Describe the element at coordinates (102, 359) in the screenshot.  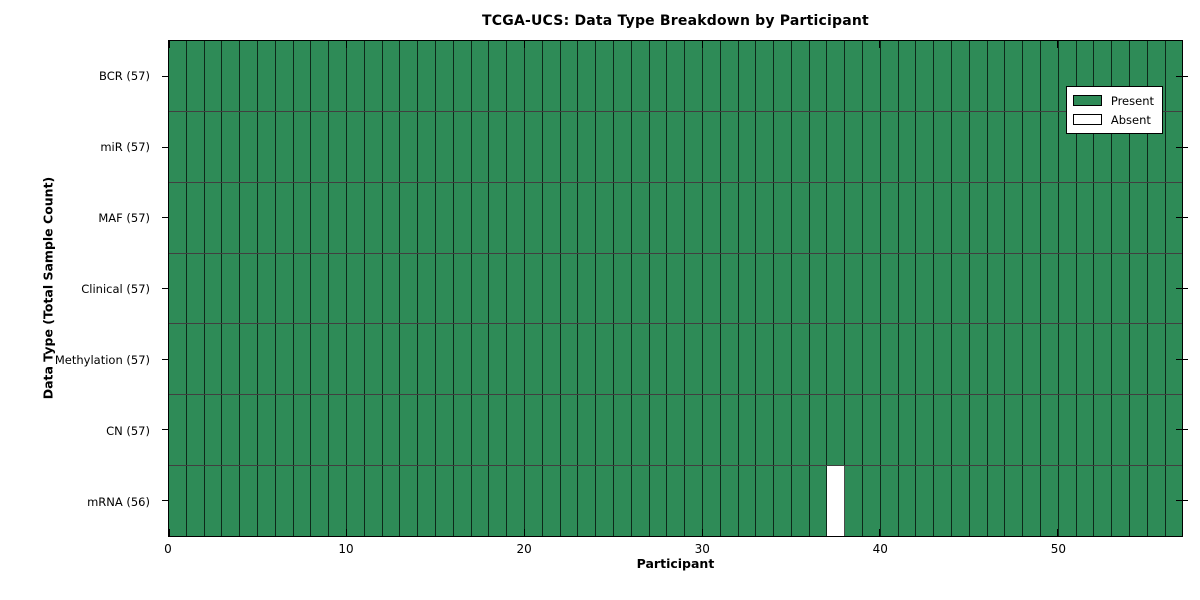
I see `y-axis-row-label: Methylation (57)` at that location.